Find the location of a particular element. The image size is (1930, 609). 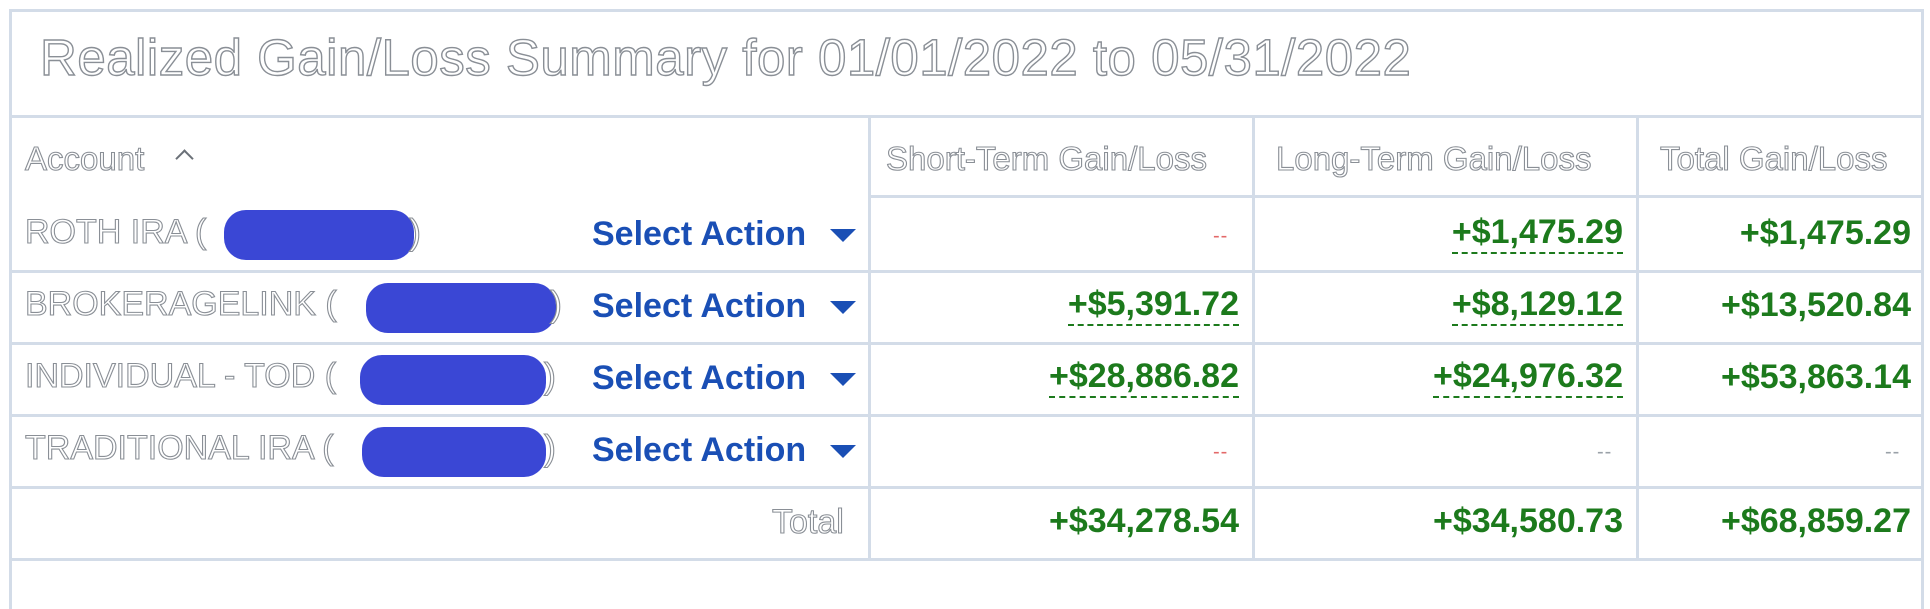

short-term-value-link: +$28,886.82 is located at coordinates (1143, 378).